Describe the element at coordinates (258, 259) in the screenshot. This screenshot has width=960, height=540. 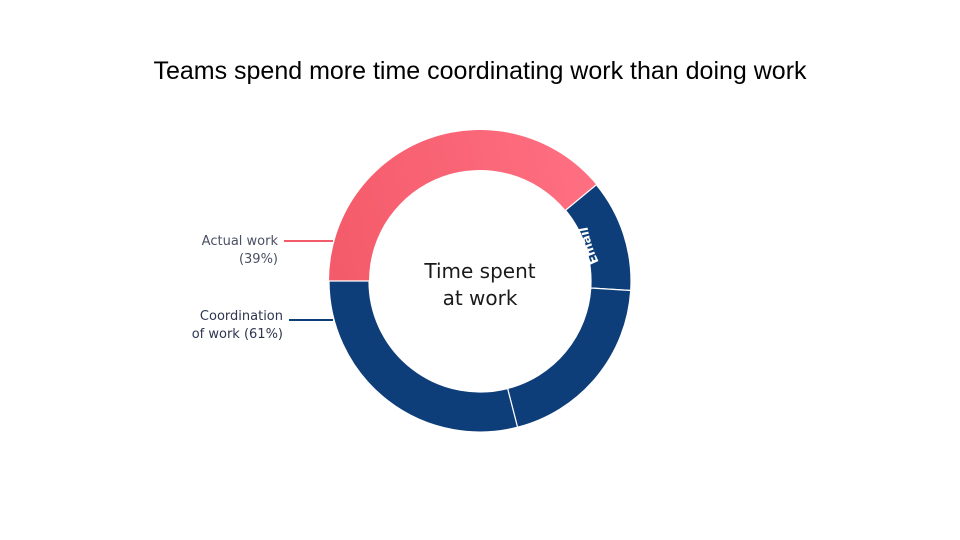
I see `legend-actual-work-pct: (39%)` at that location.